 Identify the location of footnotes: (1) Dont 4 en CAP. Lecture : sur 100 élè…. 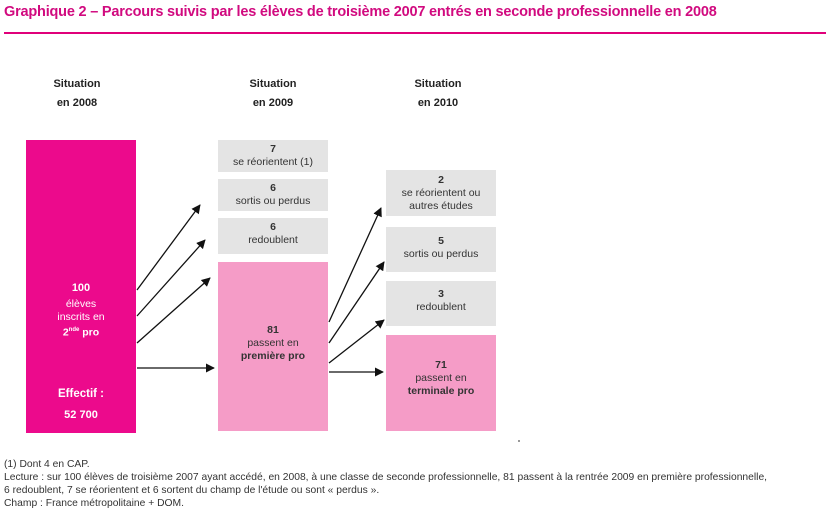
(417, 484).